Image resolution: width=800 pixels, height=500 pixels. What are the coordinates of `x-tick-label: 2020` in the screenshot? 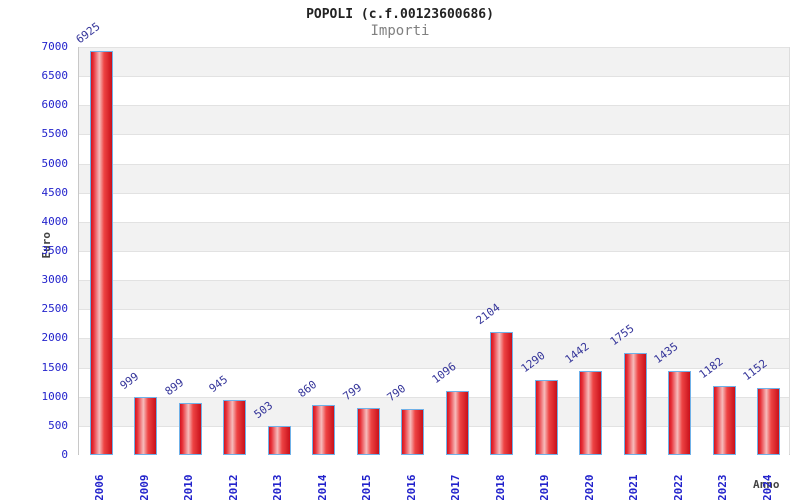 It's located at (589, 487).